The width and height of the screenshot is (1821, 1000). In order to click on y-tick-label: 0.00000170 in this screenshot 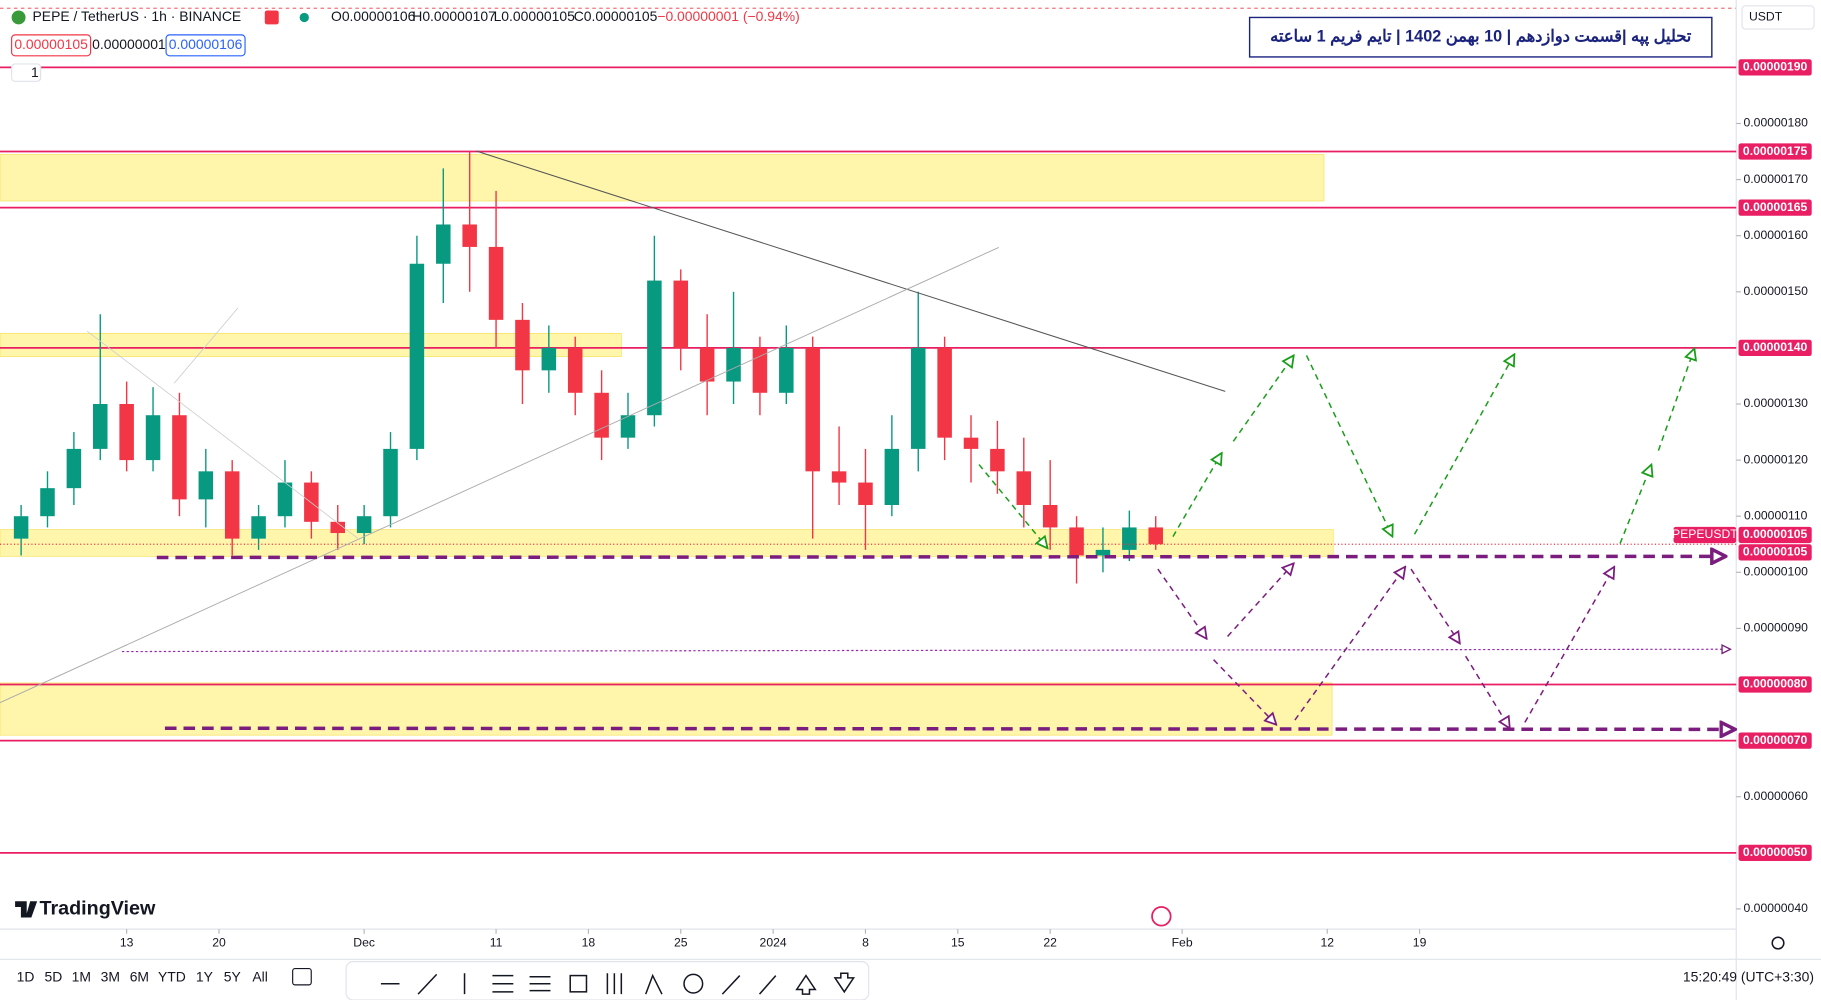, I will do `click(1776, 179)`.